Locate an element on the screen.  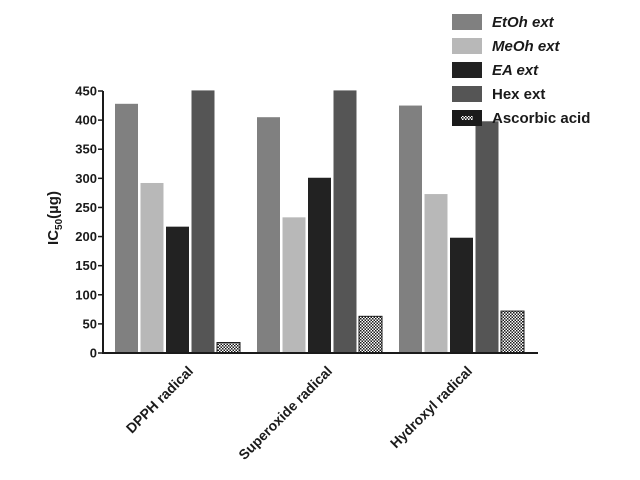
bar-hex-ext-dpph-radical is located at coordinates (203, 221).